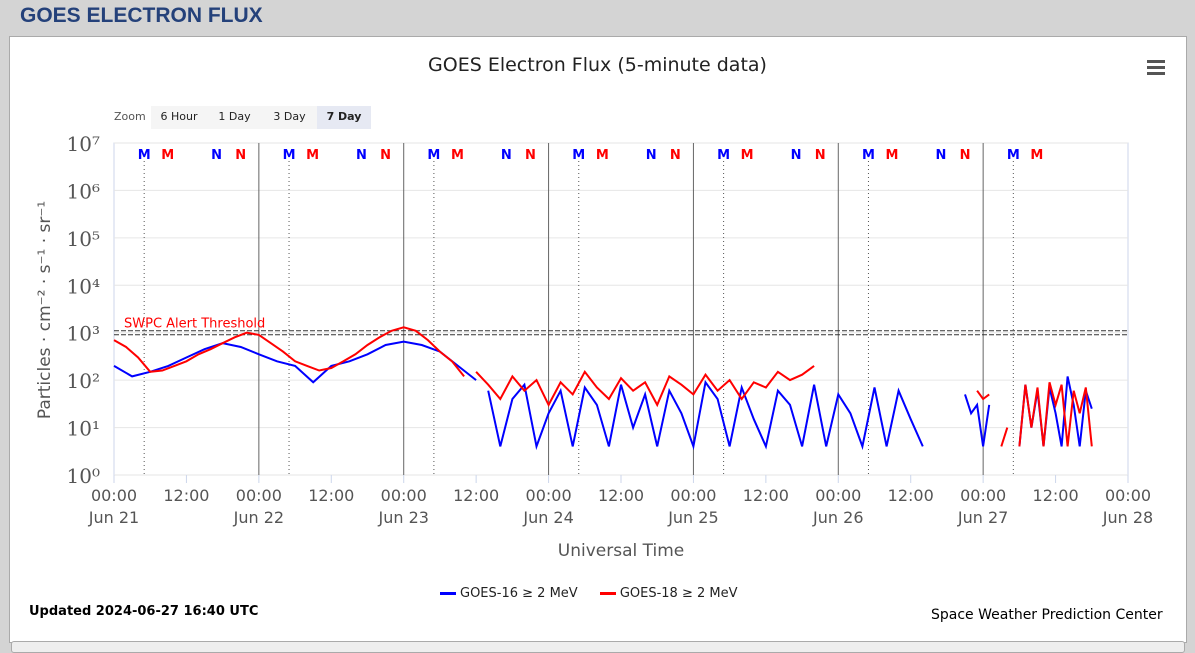 The image size is (1195, 653). What do you see at coordinates (113, 517) in the screenshot?
I see `x-tick-date: Jun 21` at bounding box center [113, 517].